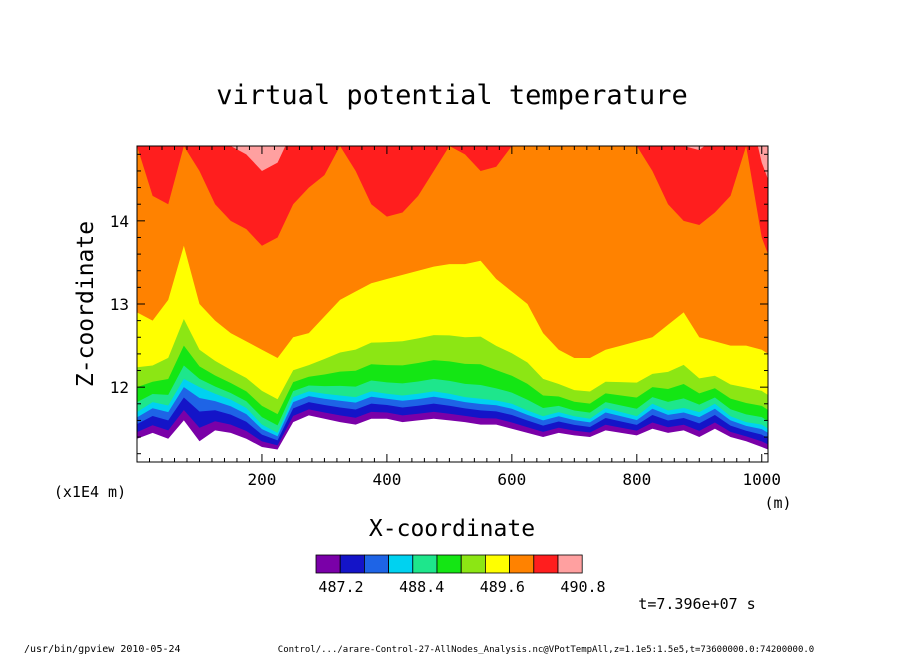  Describe the element at coordinates (502, 587) in the screenshot. I see `colorbar-label: 489.6` at that location.